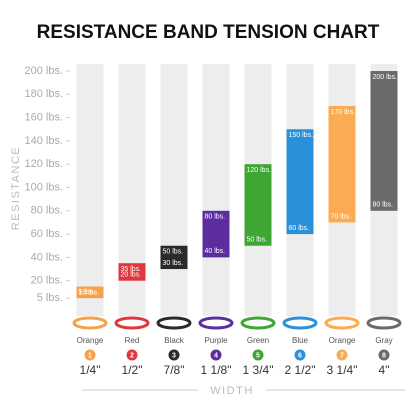 Image resolution: width=416 pixels, height=416 pixels. I want to click on badge-number: 2, so click(132, 355).